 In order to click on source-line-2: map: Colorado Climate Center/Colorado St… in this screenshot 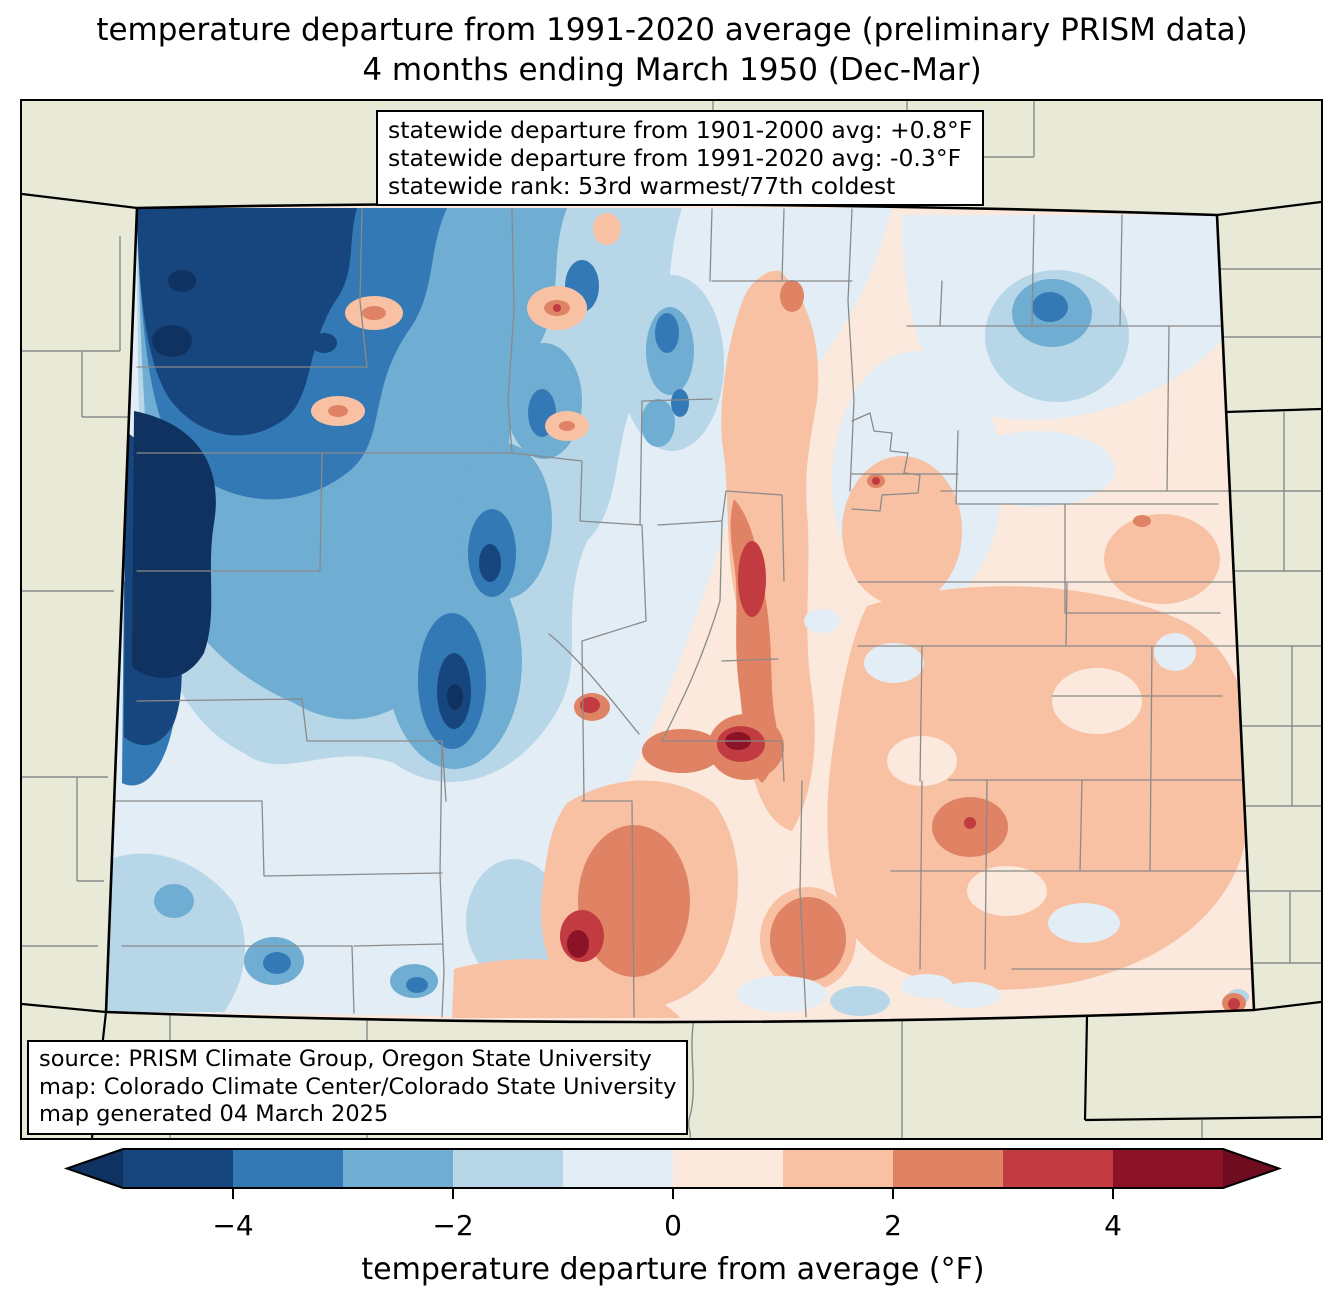, I will do `click(358, 1086)`.